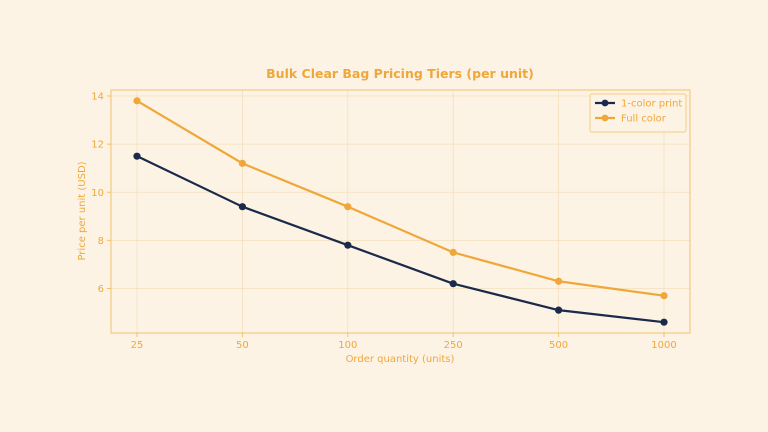  What do you see at coordinates (400, 359) in the screenshot?
I see `x-axis-label: Order quantity (units)` at bounding box center [400, 359].